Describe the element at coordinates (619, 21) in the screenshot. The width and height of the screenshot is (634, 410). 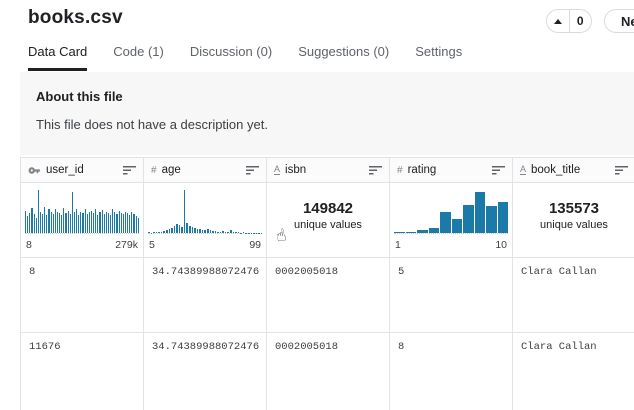
I see `new-notebook-button: Ne` at that location.